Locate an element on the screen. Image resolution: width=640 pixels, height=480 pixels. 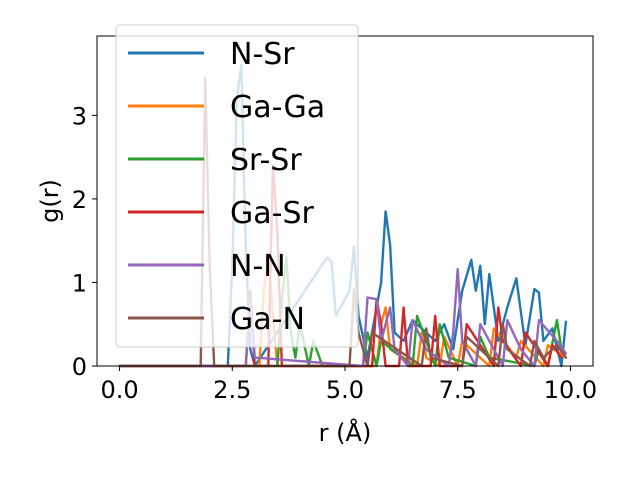
legend-label: Sr-Sr is located at coordinates (266, 160).